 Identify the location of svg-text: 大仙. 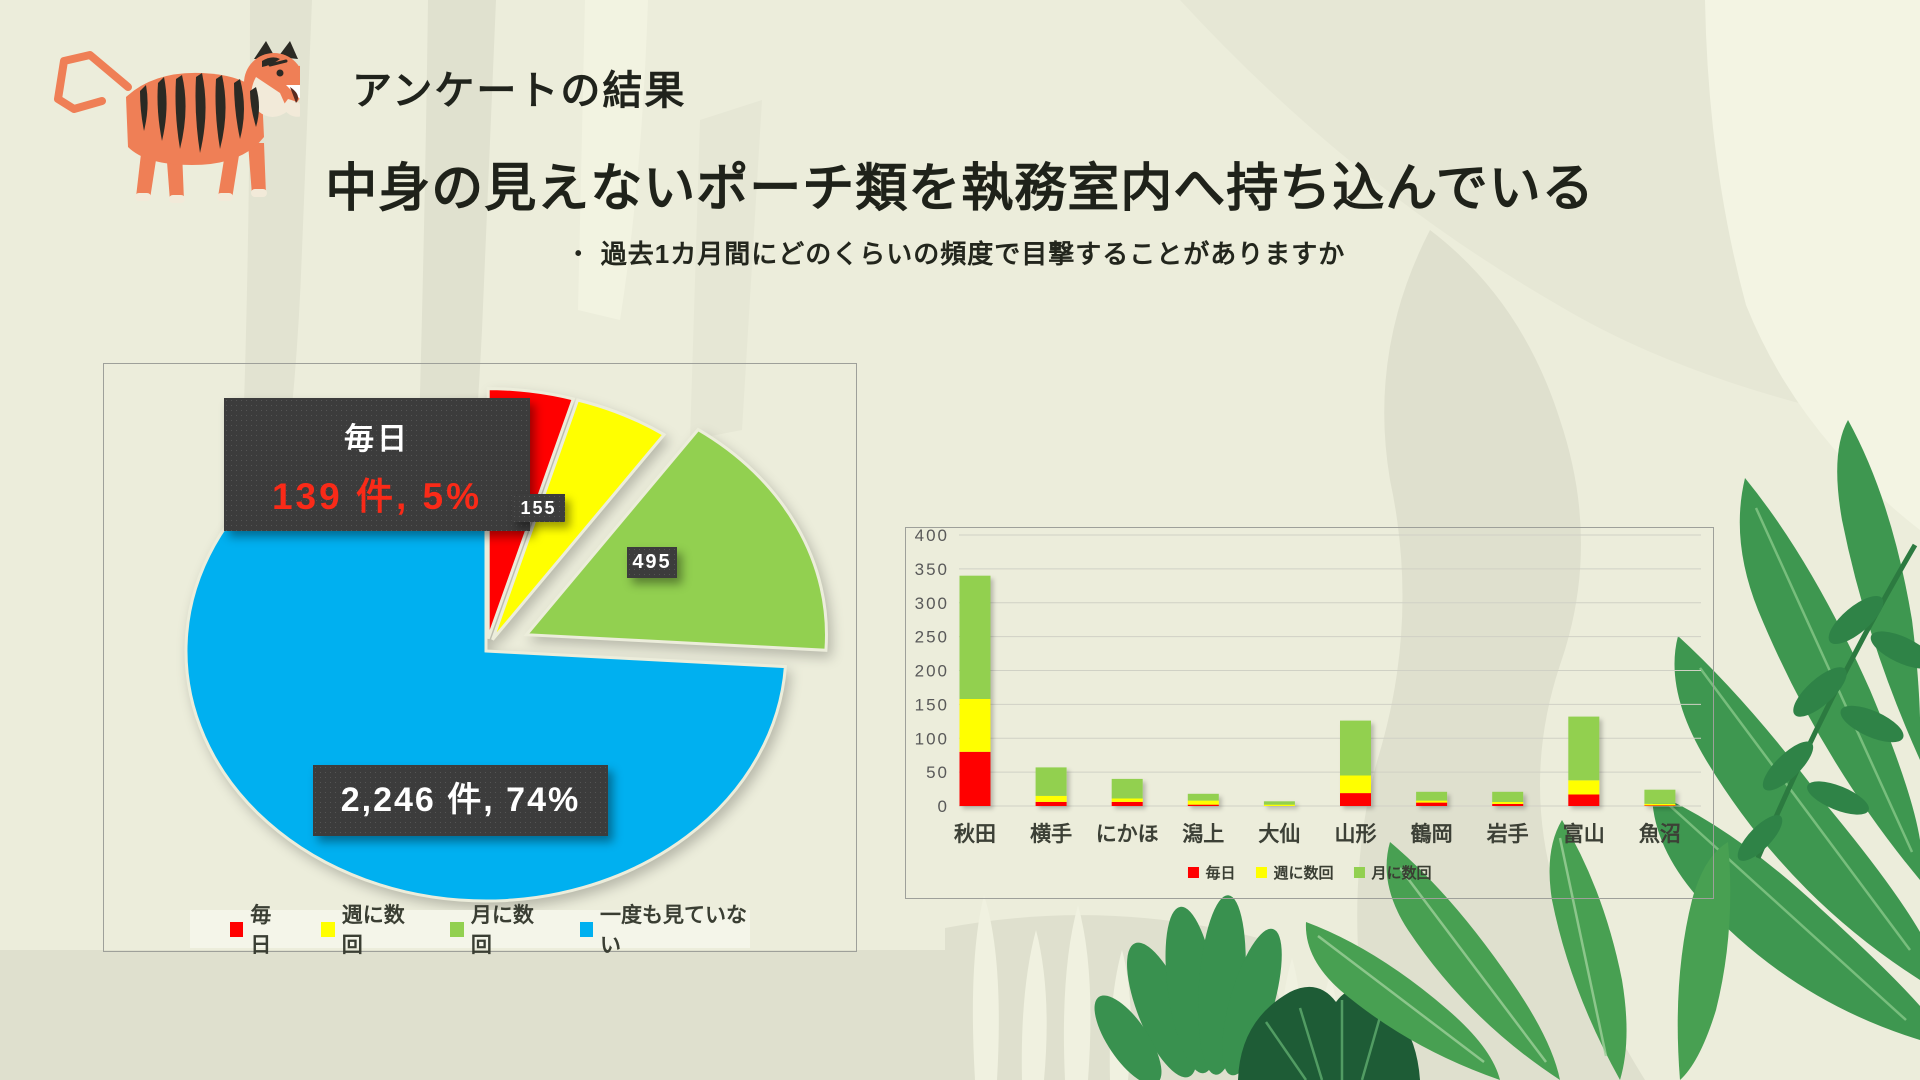
(1279, 834).